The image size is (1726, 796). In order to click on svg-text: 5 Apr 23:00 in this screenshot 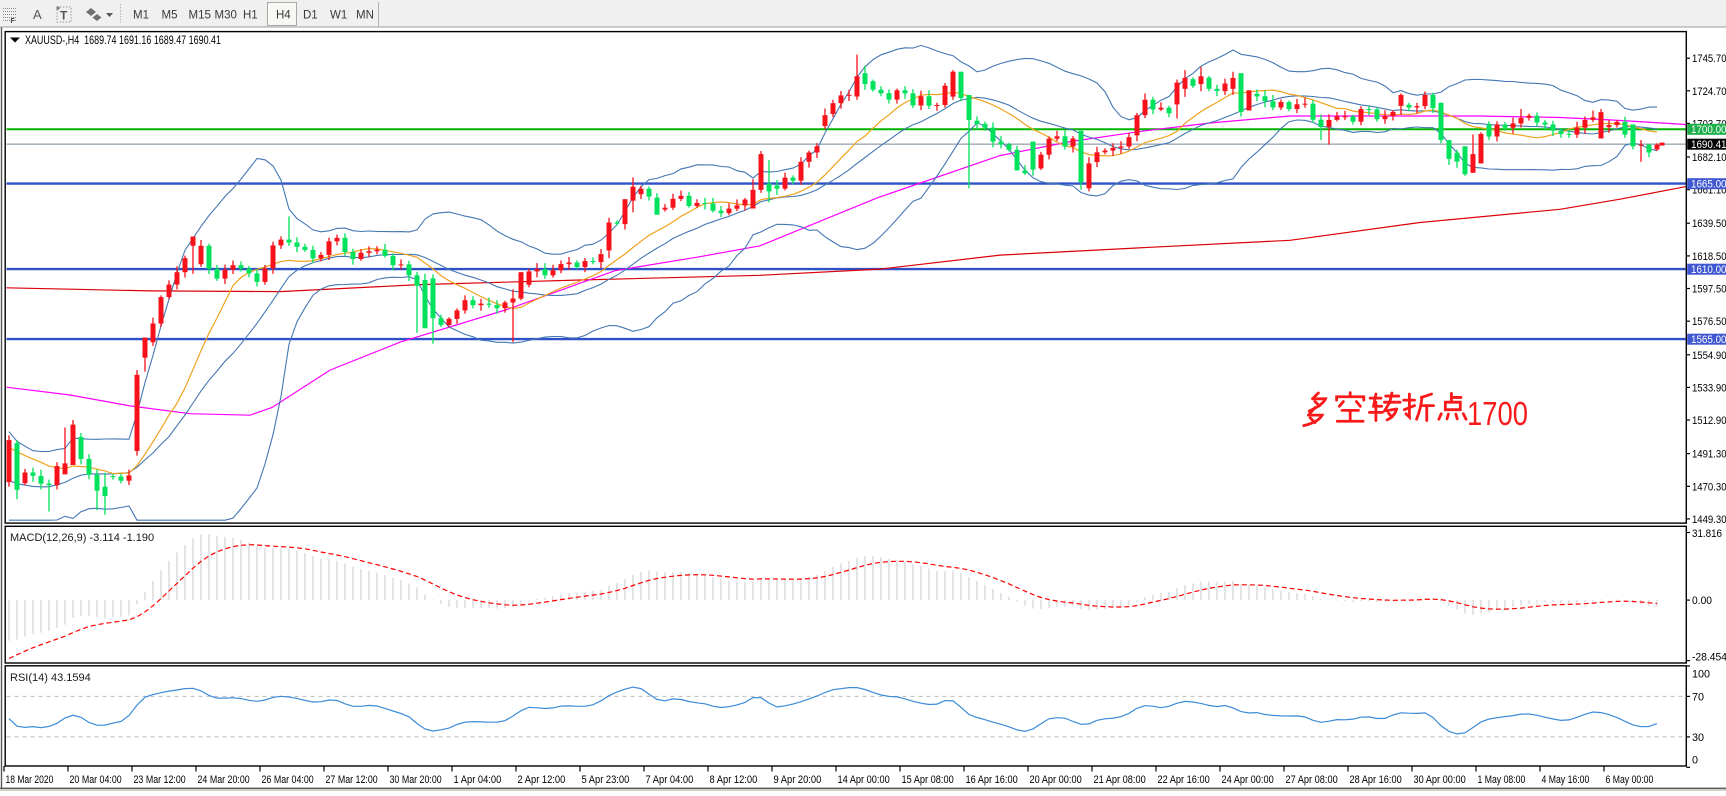, I will do `click(606, 780)`.